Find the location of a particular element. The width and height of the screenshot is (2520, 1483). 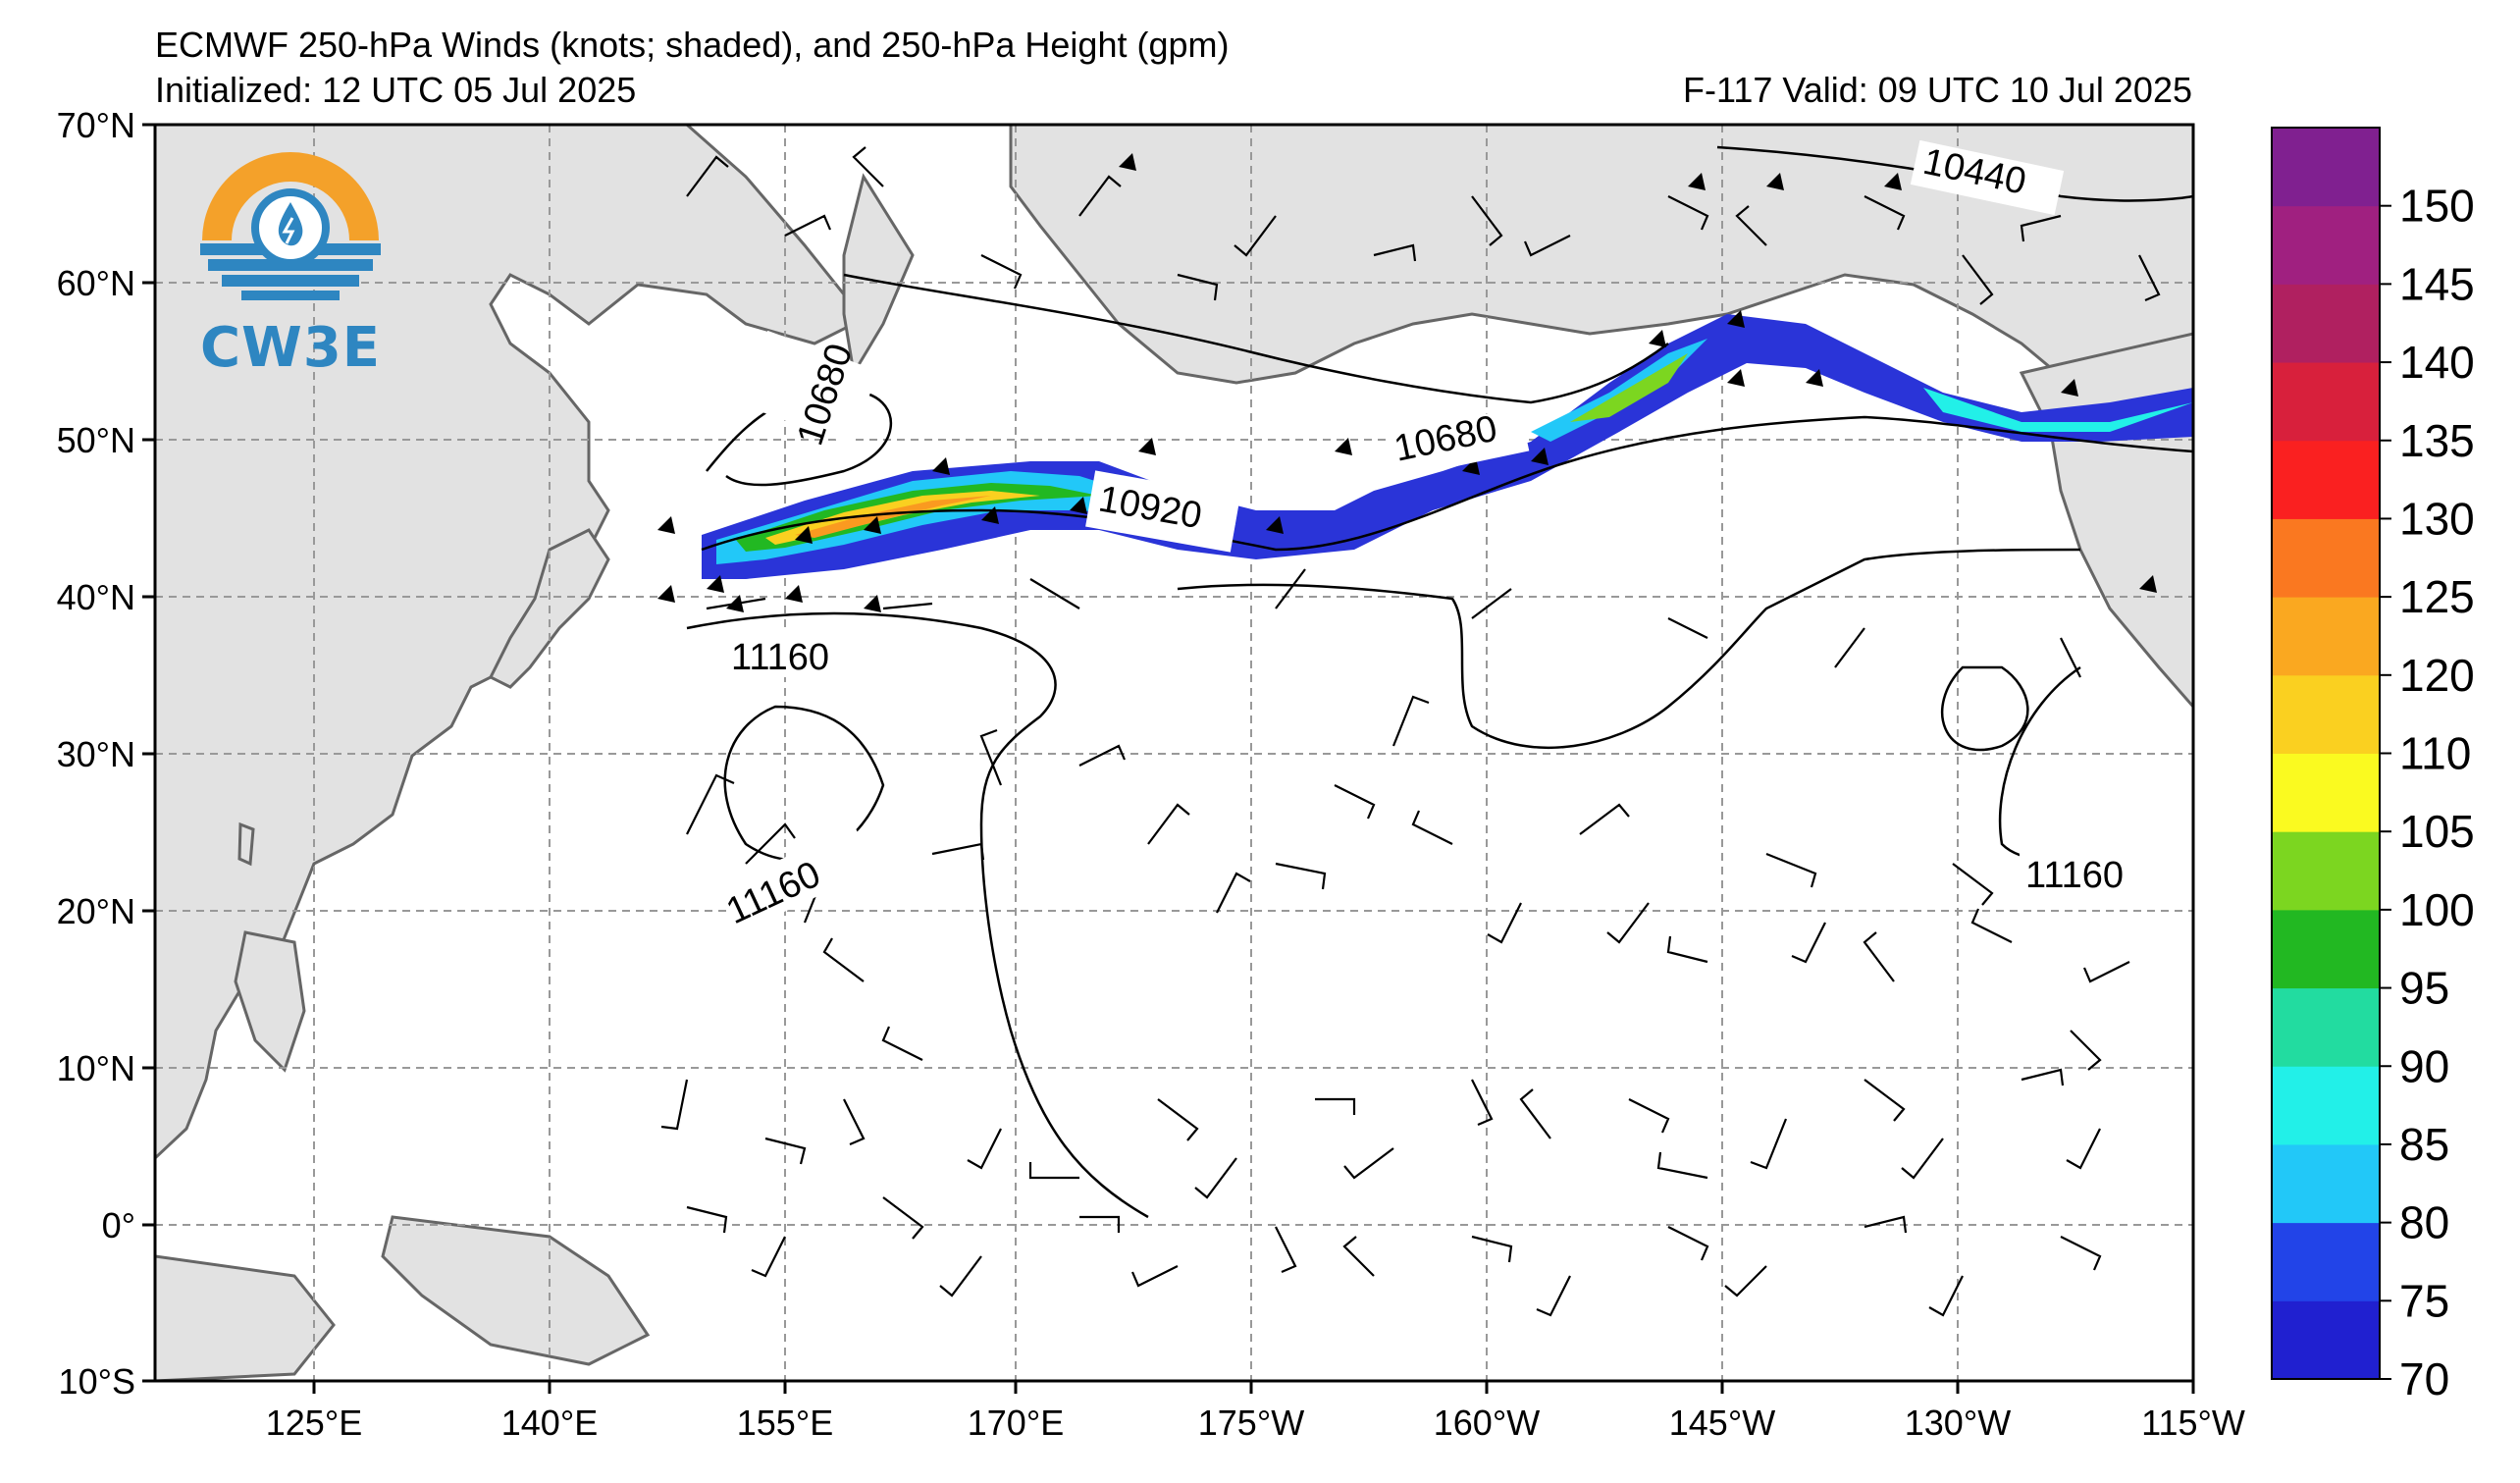

colorbar-tick-label: 105 is located at coordinates (2437, 832).